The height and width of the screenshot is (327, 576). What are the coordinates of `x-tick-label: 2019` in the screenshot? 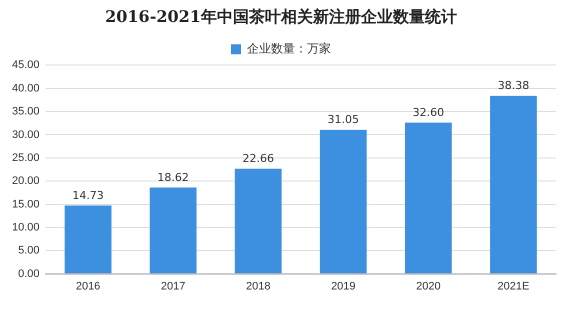 It's located at (343, 286).